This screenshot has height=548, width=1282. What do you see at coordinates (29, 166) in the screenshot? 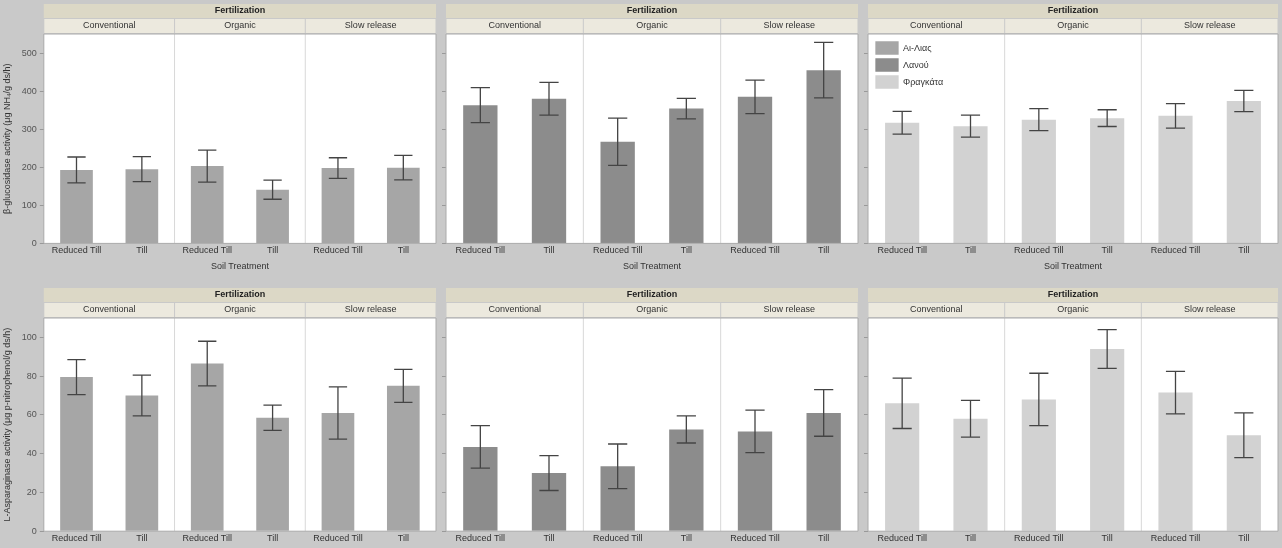
I see `y-tick-label: 200` at bounding box center [29, 166].